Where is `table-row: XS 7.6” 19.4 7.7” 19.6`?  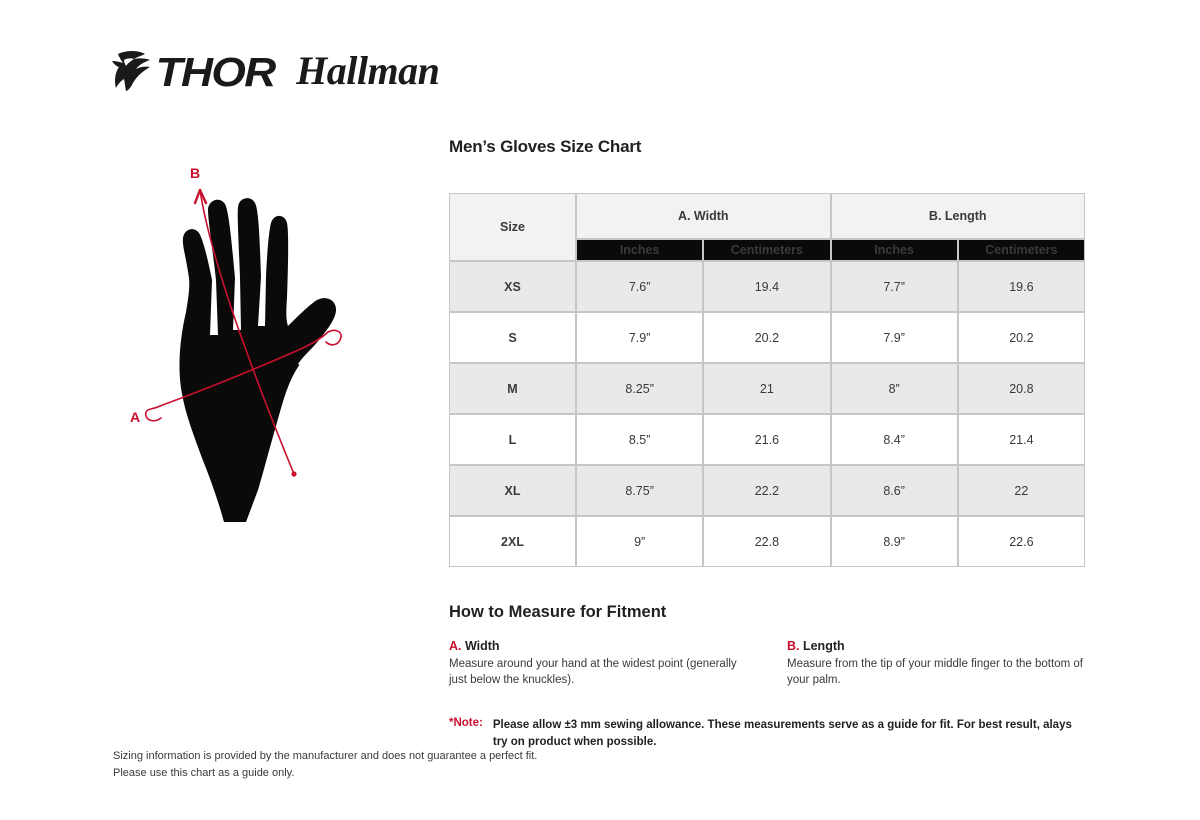 table-row: XS 7.6” 19.4 7.7” 19.6 is located at coordinates (767, 286).